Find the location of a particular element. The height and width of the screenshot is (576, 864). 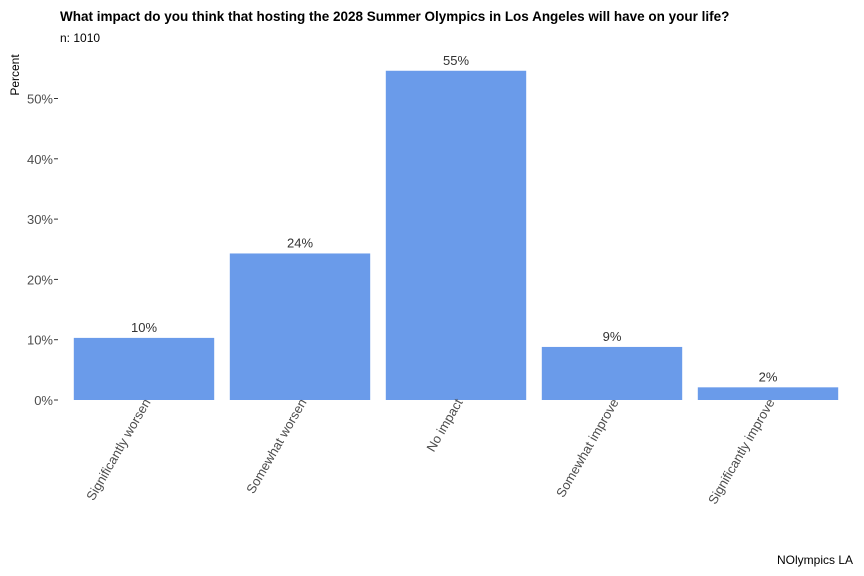

y-tick-label: 50% is located at coordinates (40, 99).